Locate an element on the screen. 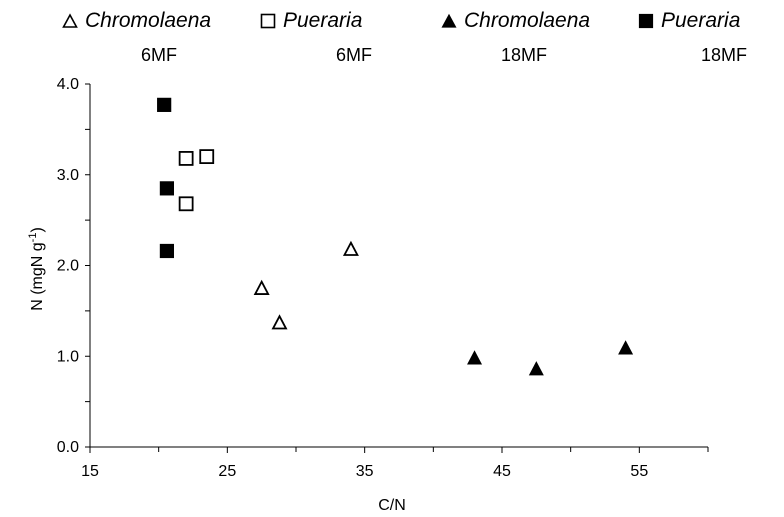 The image size is (784, 517). x-tick-label: 45 is located at coordinates (502, 471).